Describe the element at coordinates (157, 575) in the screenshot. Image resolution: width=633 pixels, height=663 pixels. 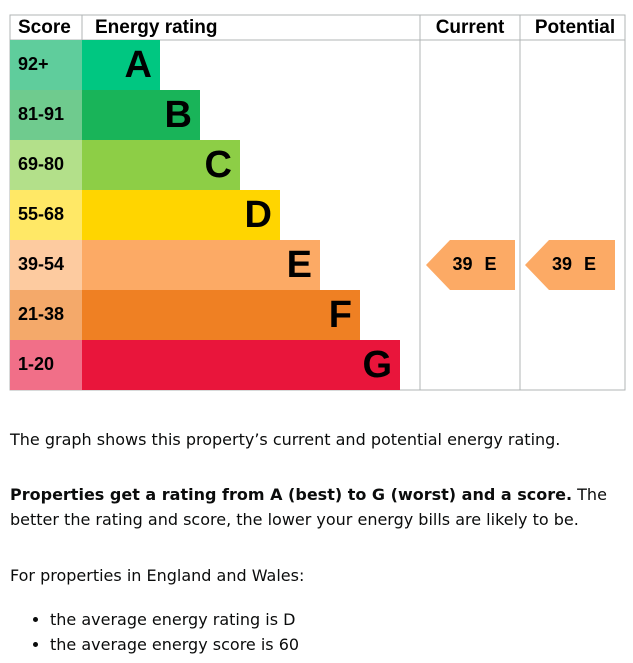
I see `region: For properties in England and Wales:` at that location.